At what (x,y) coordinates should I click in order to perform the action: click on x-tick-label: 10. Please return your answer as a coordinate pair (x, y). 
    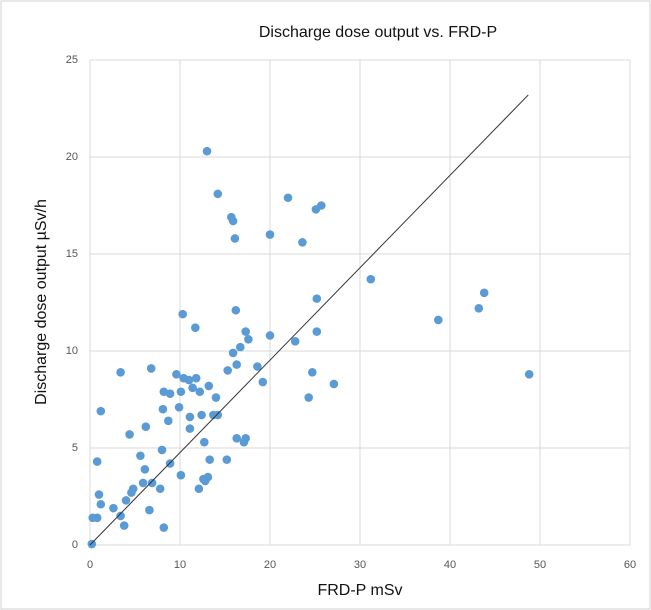
    Looking at the image, I should click on (180, 565).